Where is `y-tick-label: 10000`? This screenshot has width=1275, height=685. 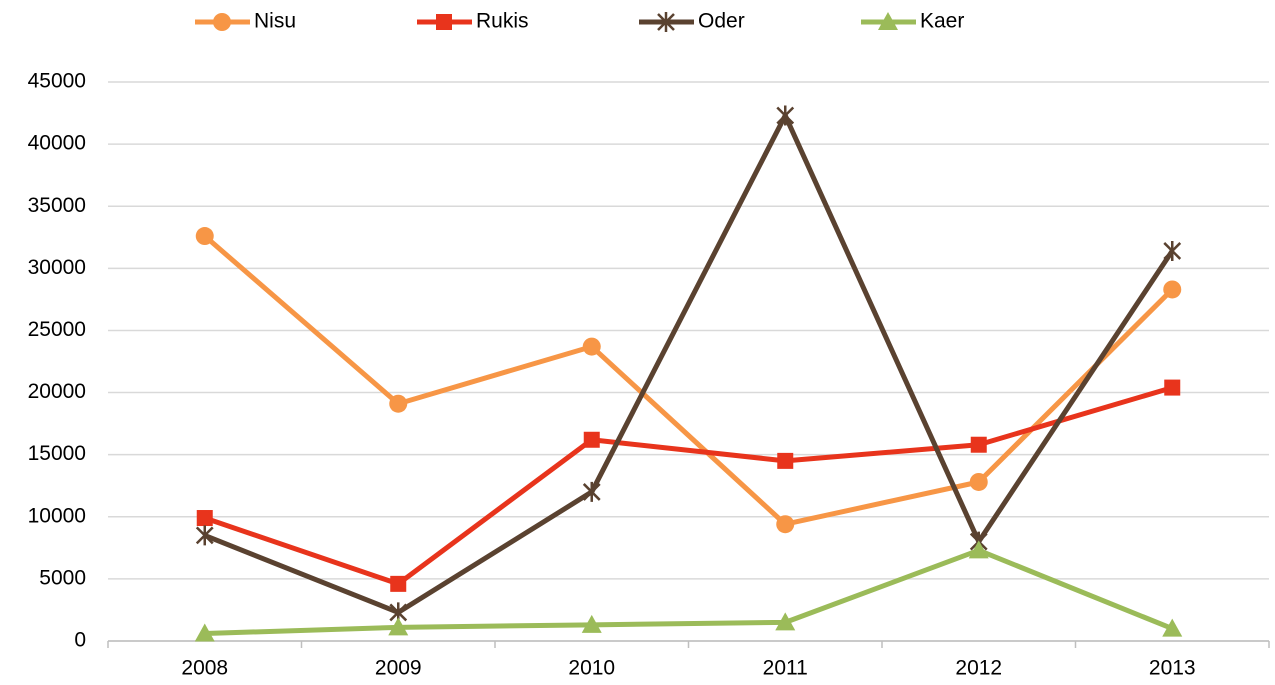 y-tick-label: 10000 is located at coordinates (57, 515).